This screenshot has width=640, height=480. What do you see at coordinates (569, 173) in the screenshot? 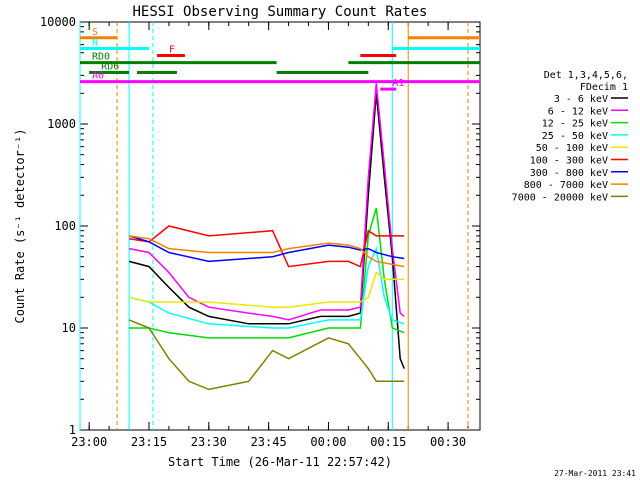
I see `legend-label: 300 - 800 keV` at bounding box center [569, 173].